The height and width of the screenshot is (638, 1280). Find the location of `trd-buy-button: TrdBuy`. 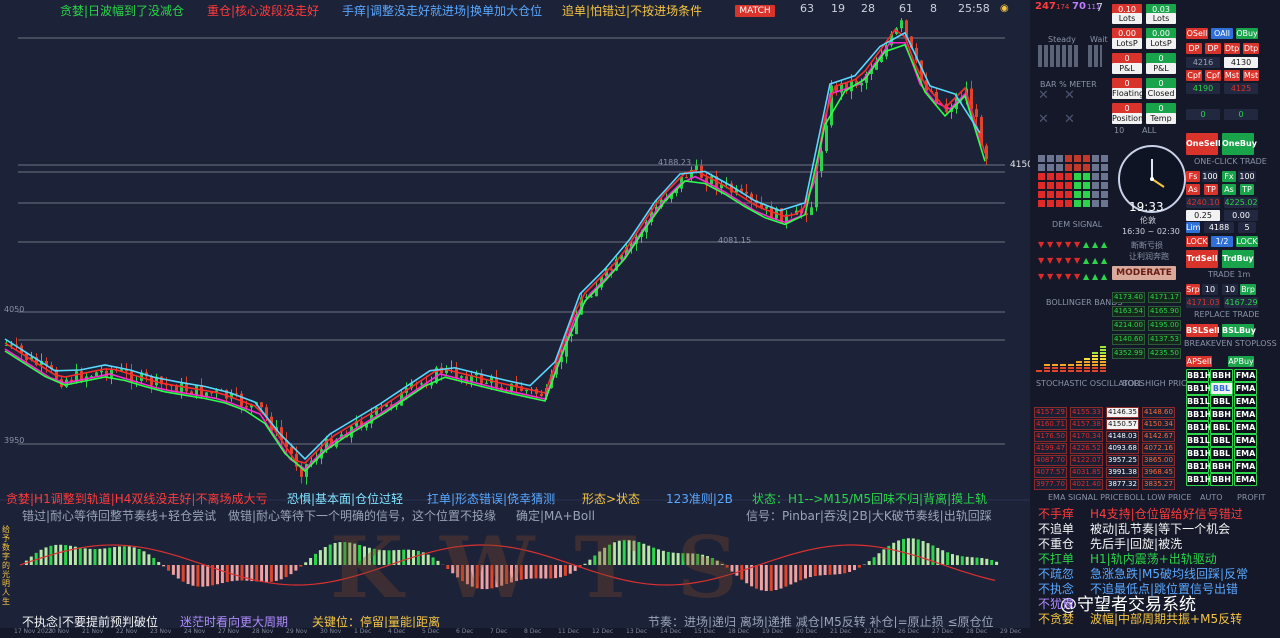

trd-buy-button: TrdBuy is located at coordinates (1238, 259).